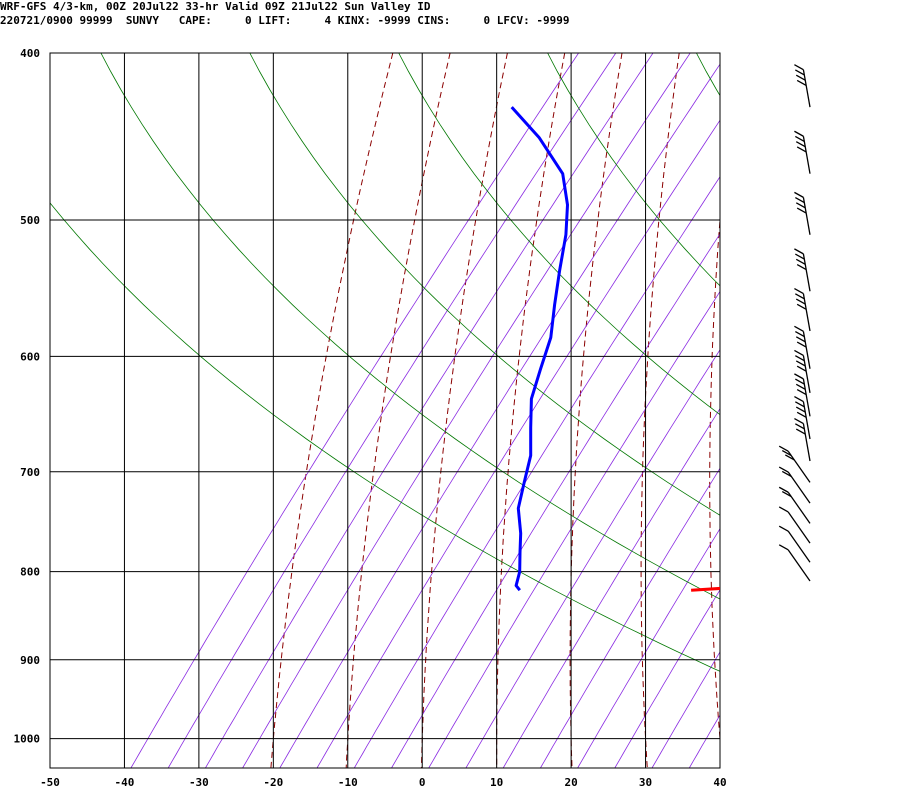 The height and width of the screenshot is (800, 900). I want to click on y-tick-label: 700, so click(30, 472).